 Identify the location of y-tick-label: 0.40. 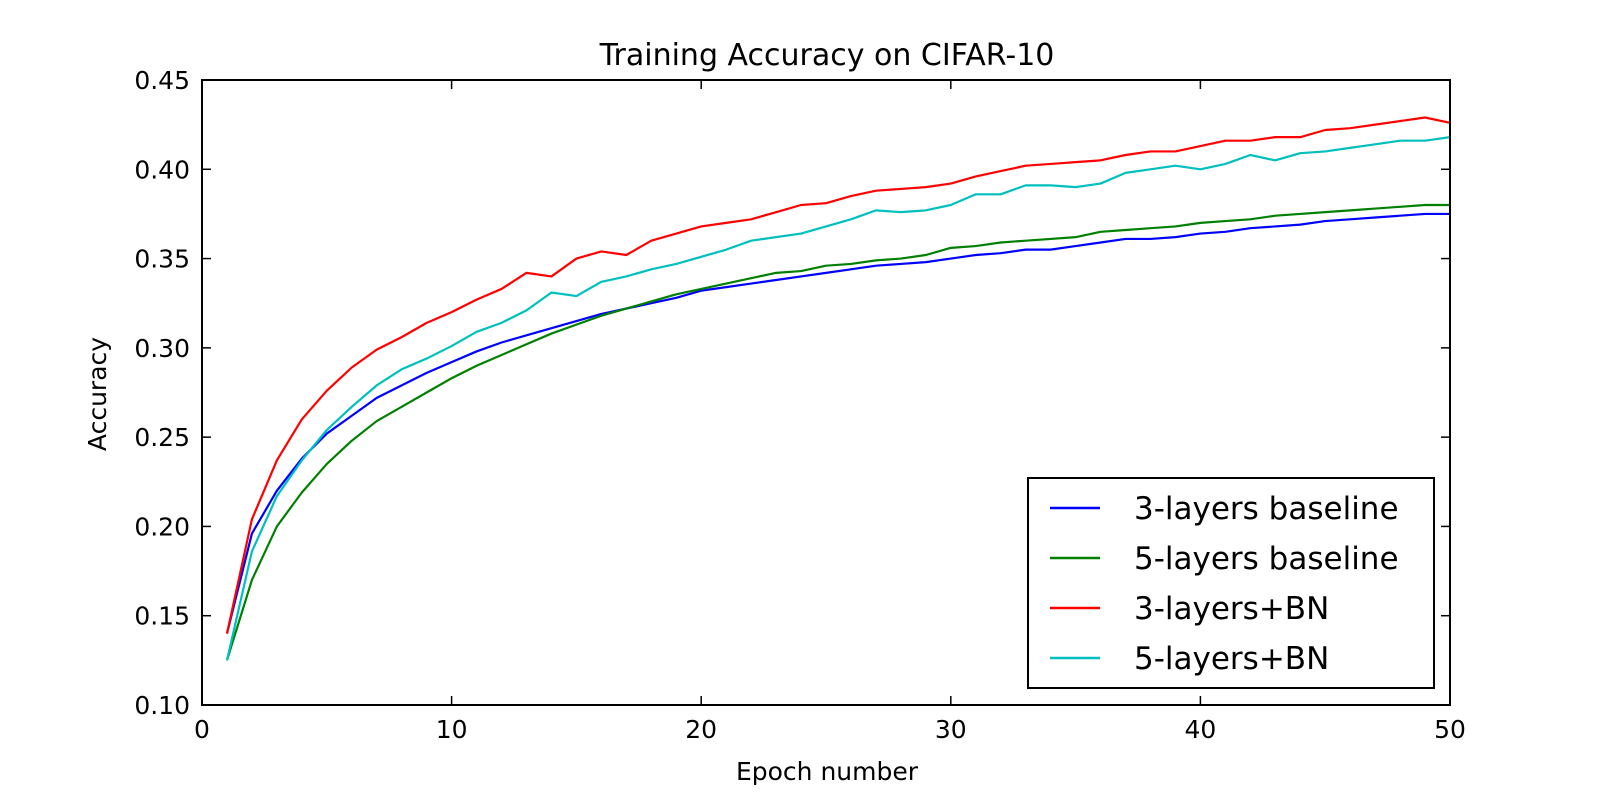
(162, 169).